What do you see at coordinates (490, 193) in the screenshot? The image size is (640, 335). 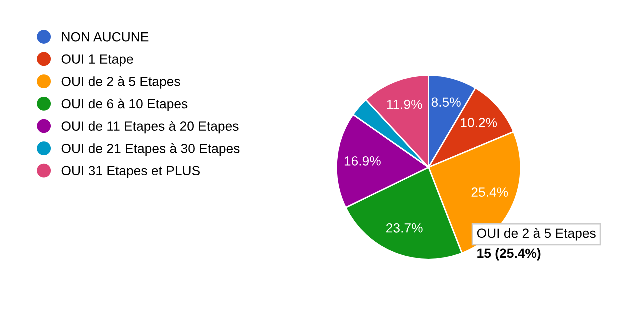 I see `data-label: 25.4%` at bounding box center [490, 193].